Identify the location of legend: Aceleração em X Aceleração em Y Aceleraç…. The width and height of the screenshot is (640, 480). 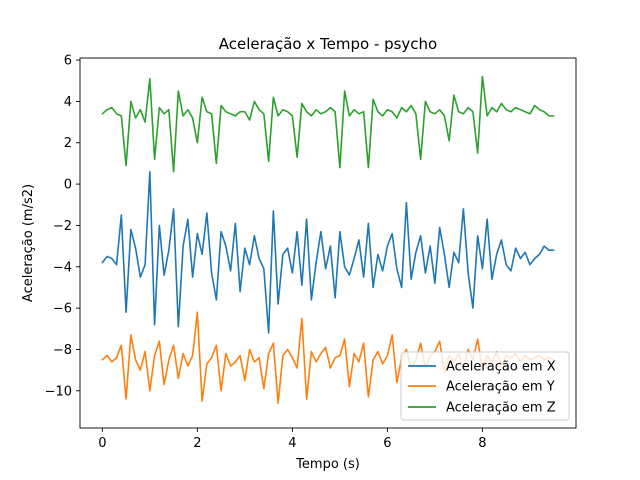
(485, 386).